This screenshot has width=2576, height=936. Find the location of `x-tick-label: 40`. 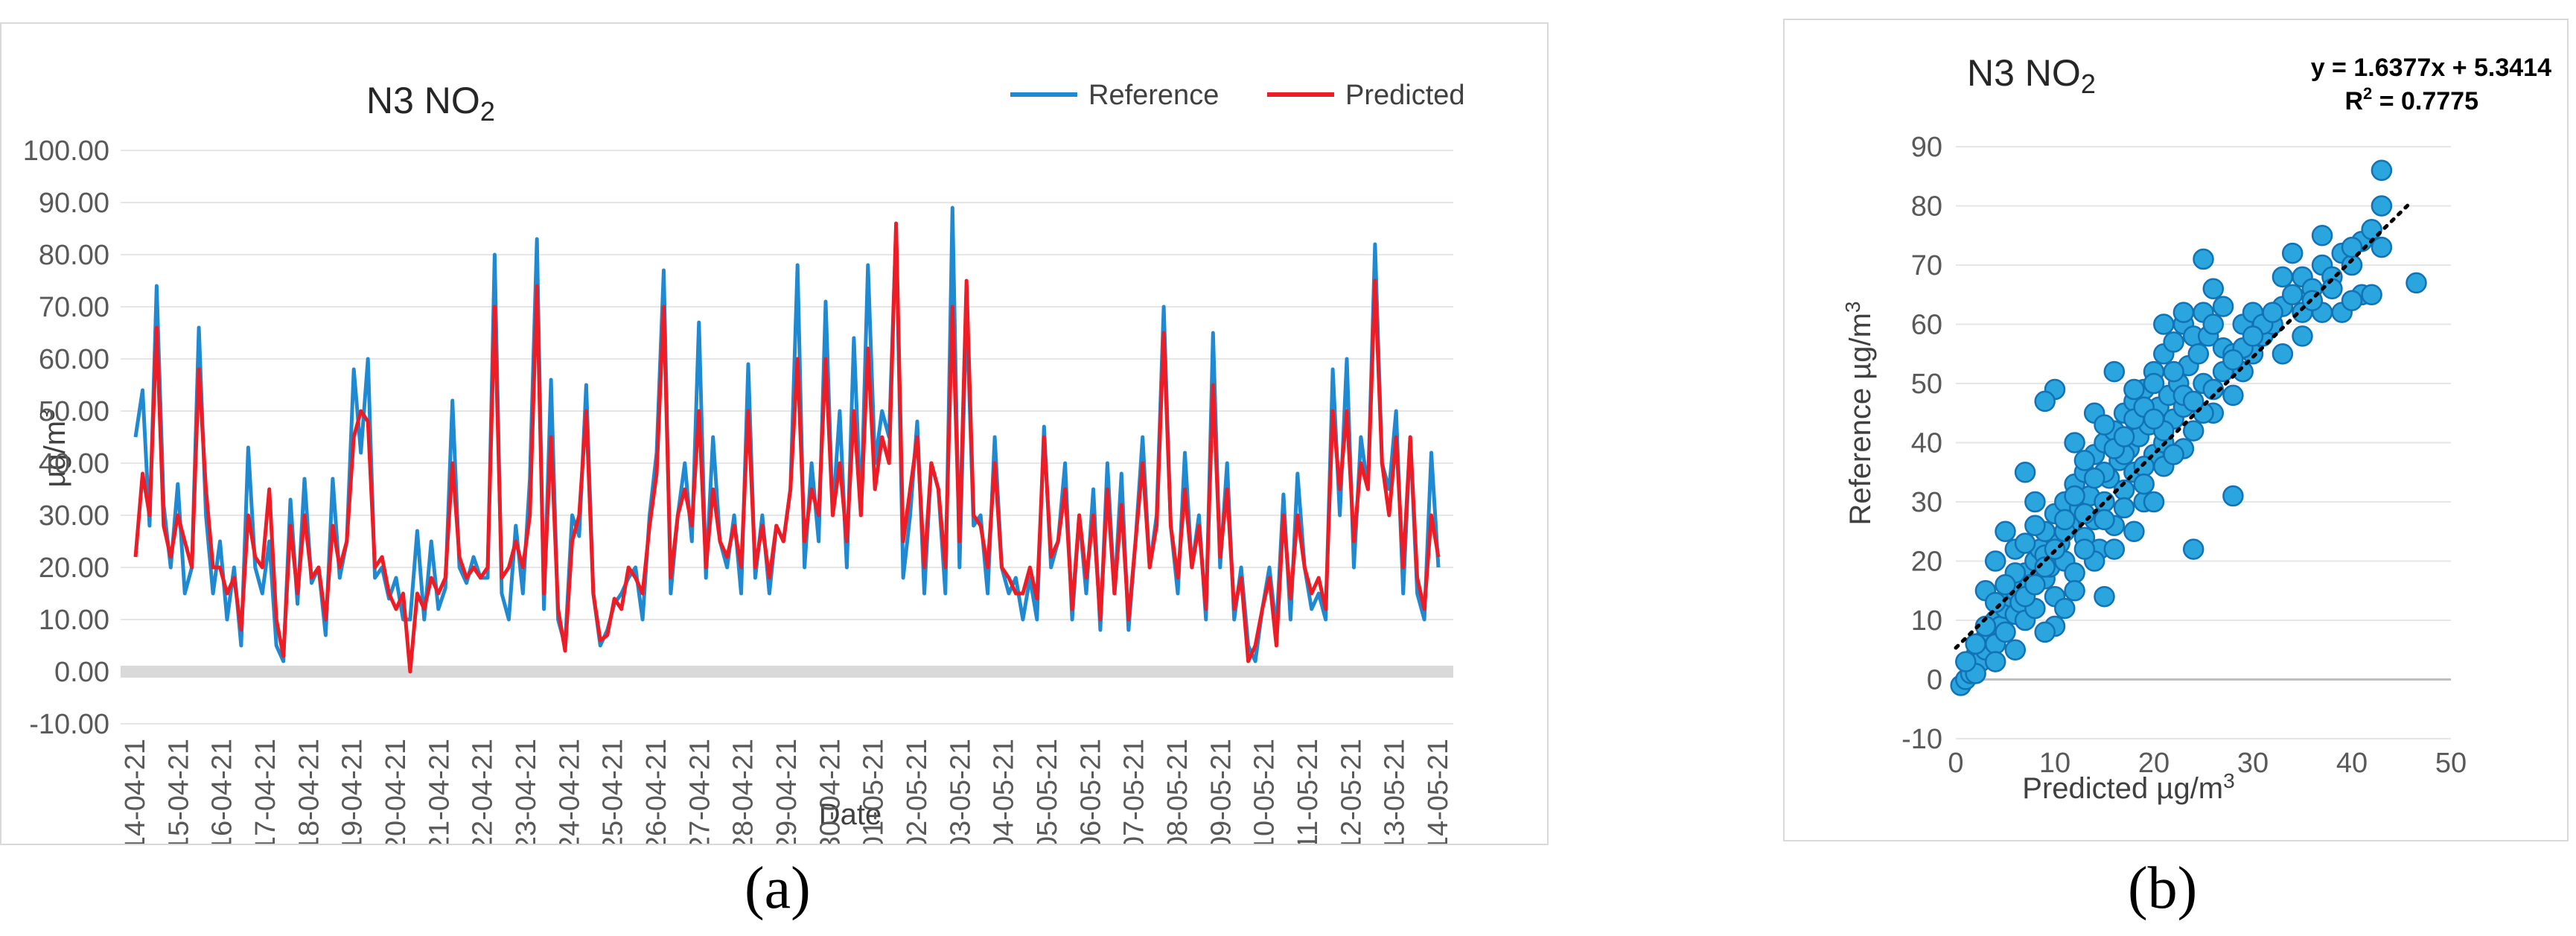

x-tick-label: 40 is located at coordinates (2352, 763).